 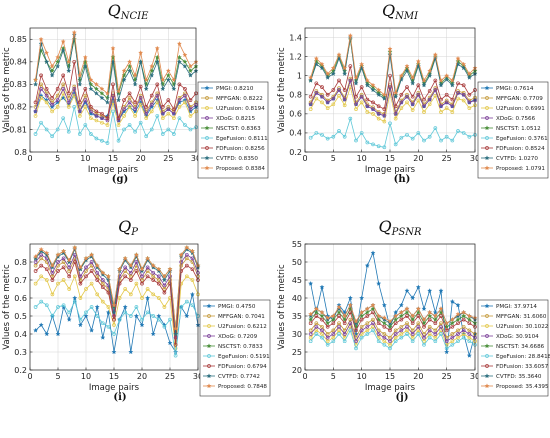 What do you see at coordinates (392, 98) in the screenshot?
I see `series-xdog` at bounding box center [392, 98].